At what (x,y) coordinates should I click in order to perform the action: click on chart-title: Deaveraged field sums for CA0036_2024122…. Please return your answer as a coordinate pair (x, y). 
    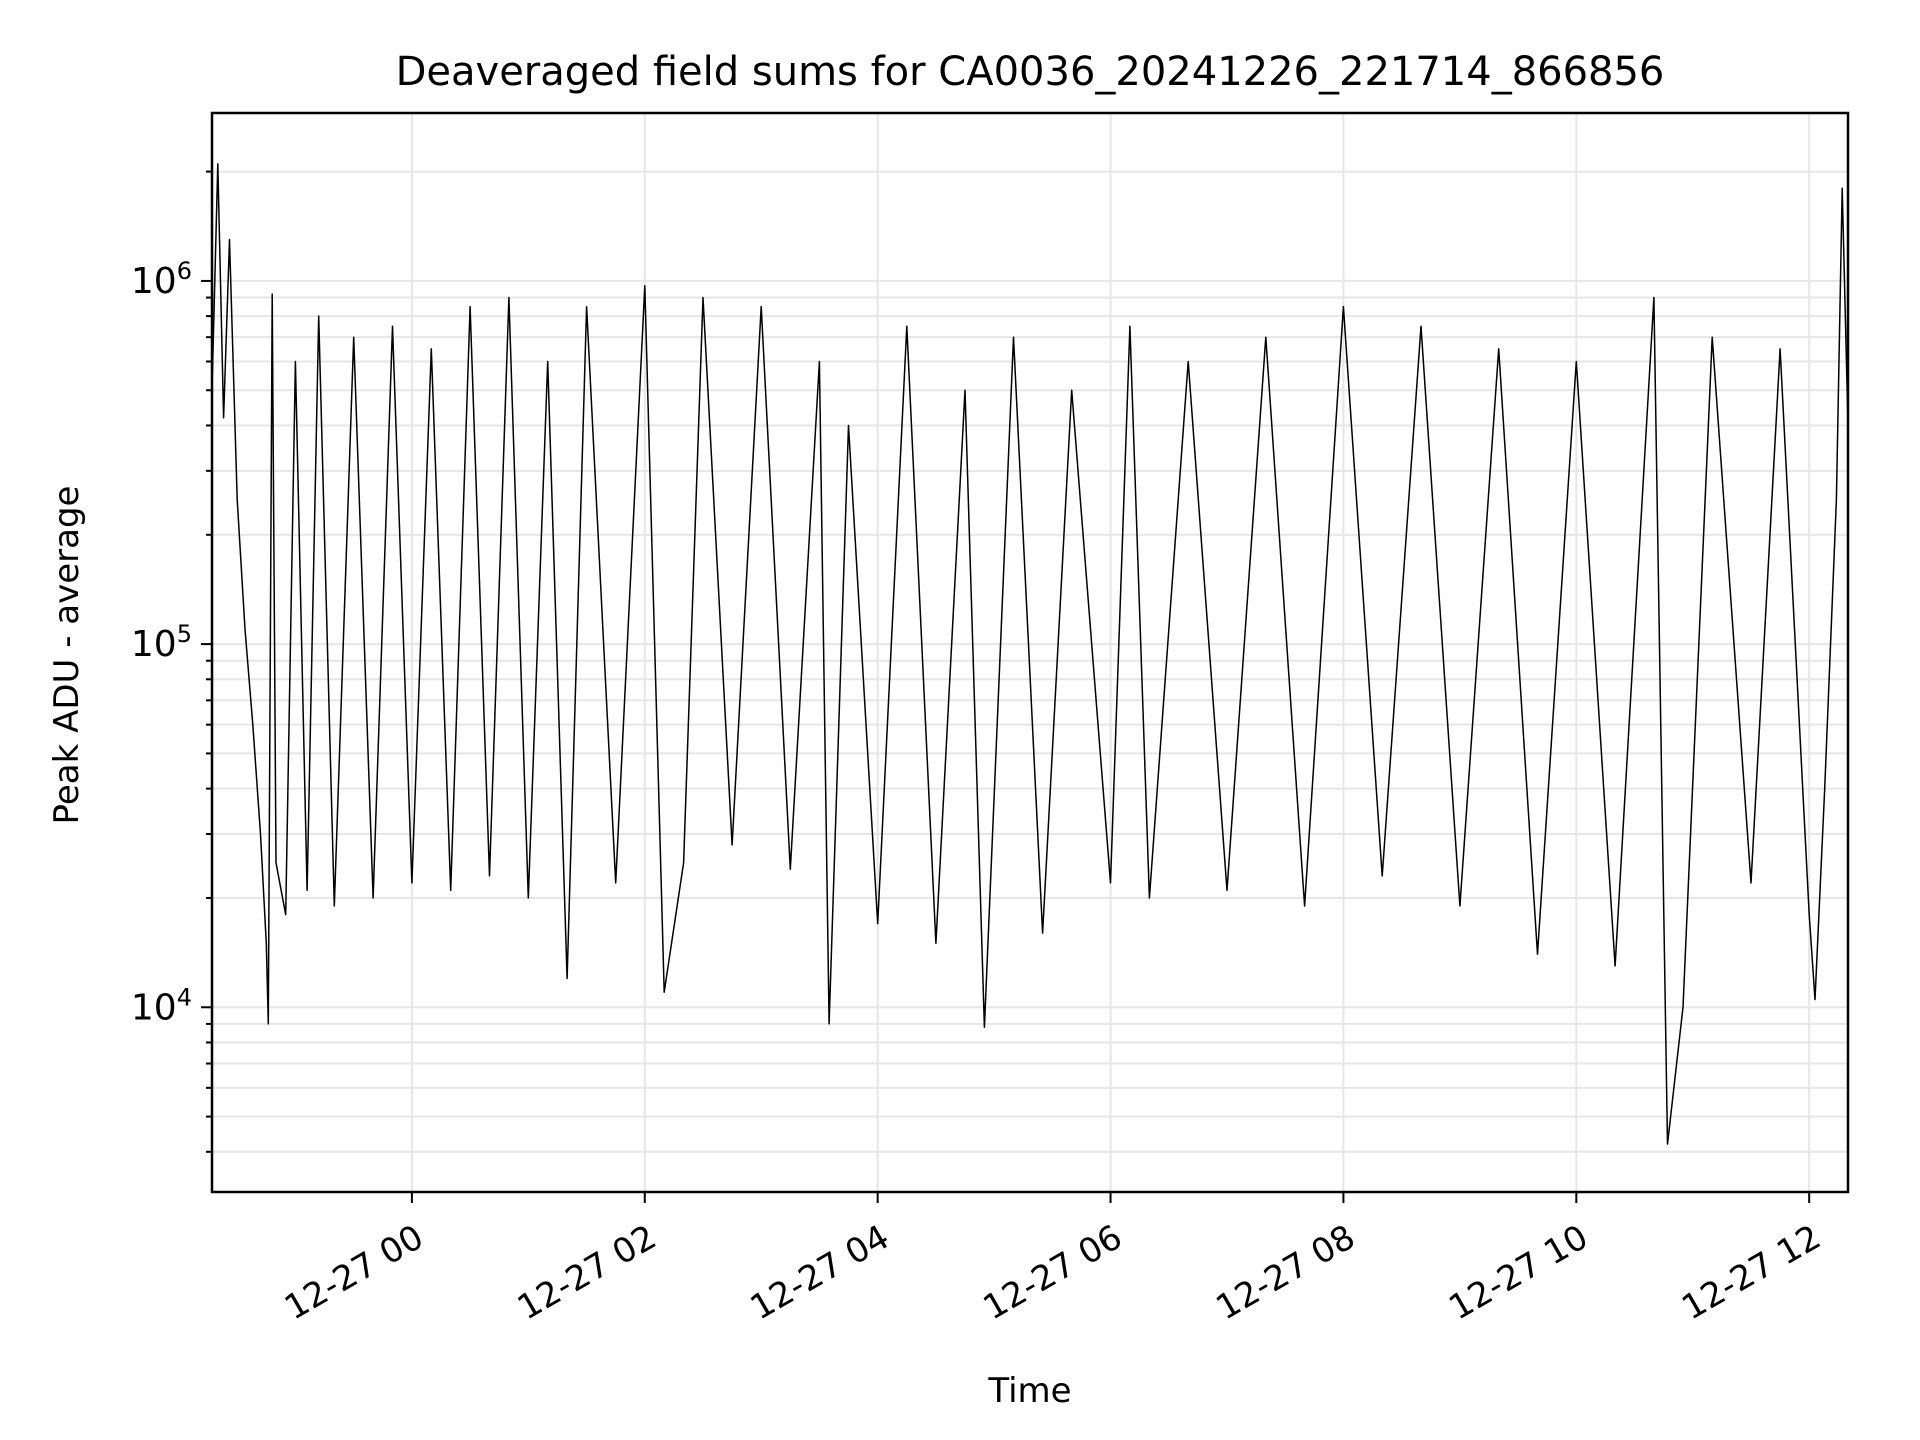
    Looking at the image, I should click on (1030, 72).